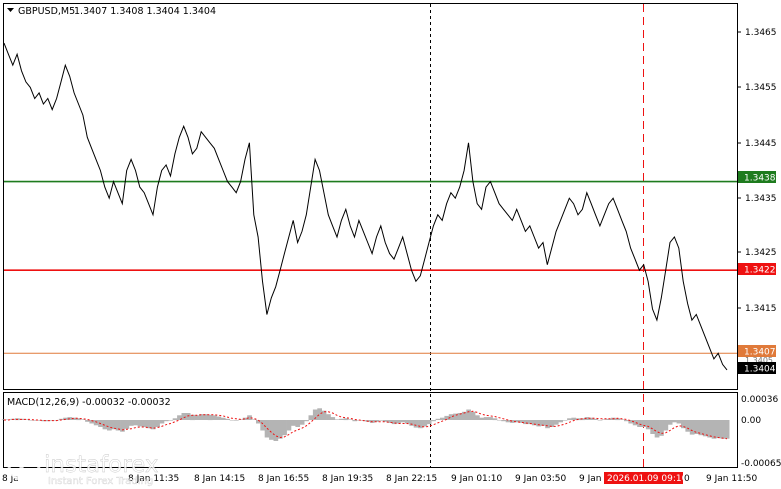 This screenshot has height=489, width=781. What do you see at coordinates (101, 465) in the screenshot?
I see `brand-name: instaforex` at bounding box center [101, 465].